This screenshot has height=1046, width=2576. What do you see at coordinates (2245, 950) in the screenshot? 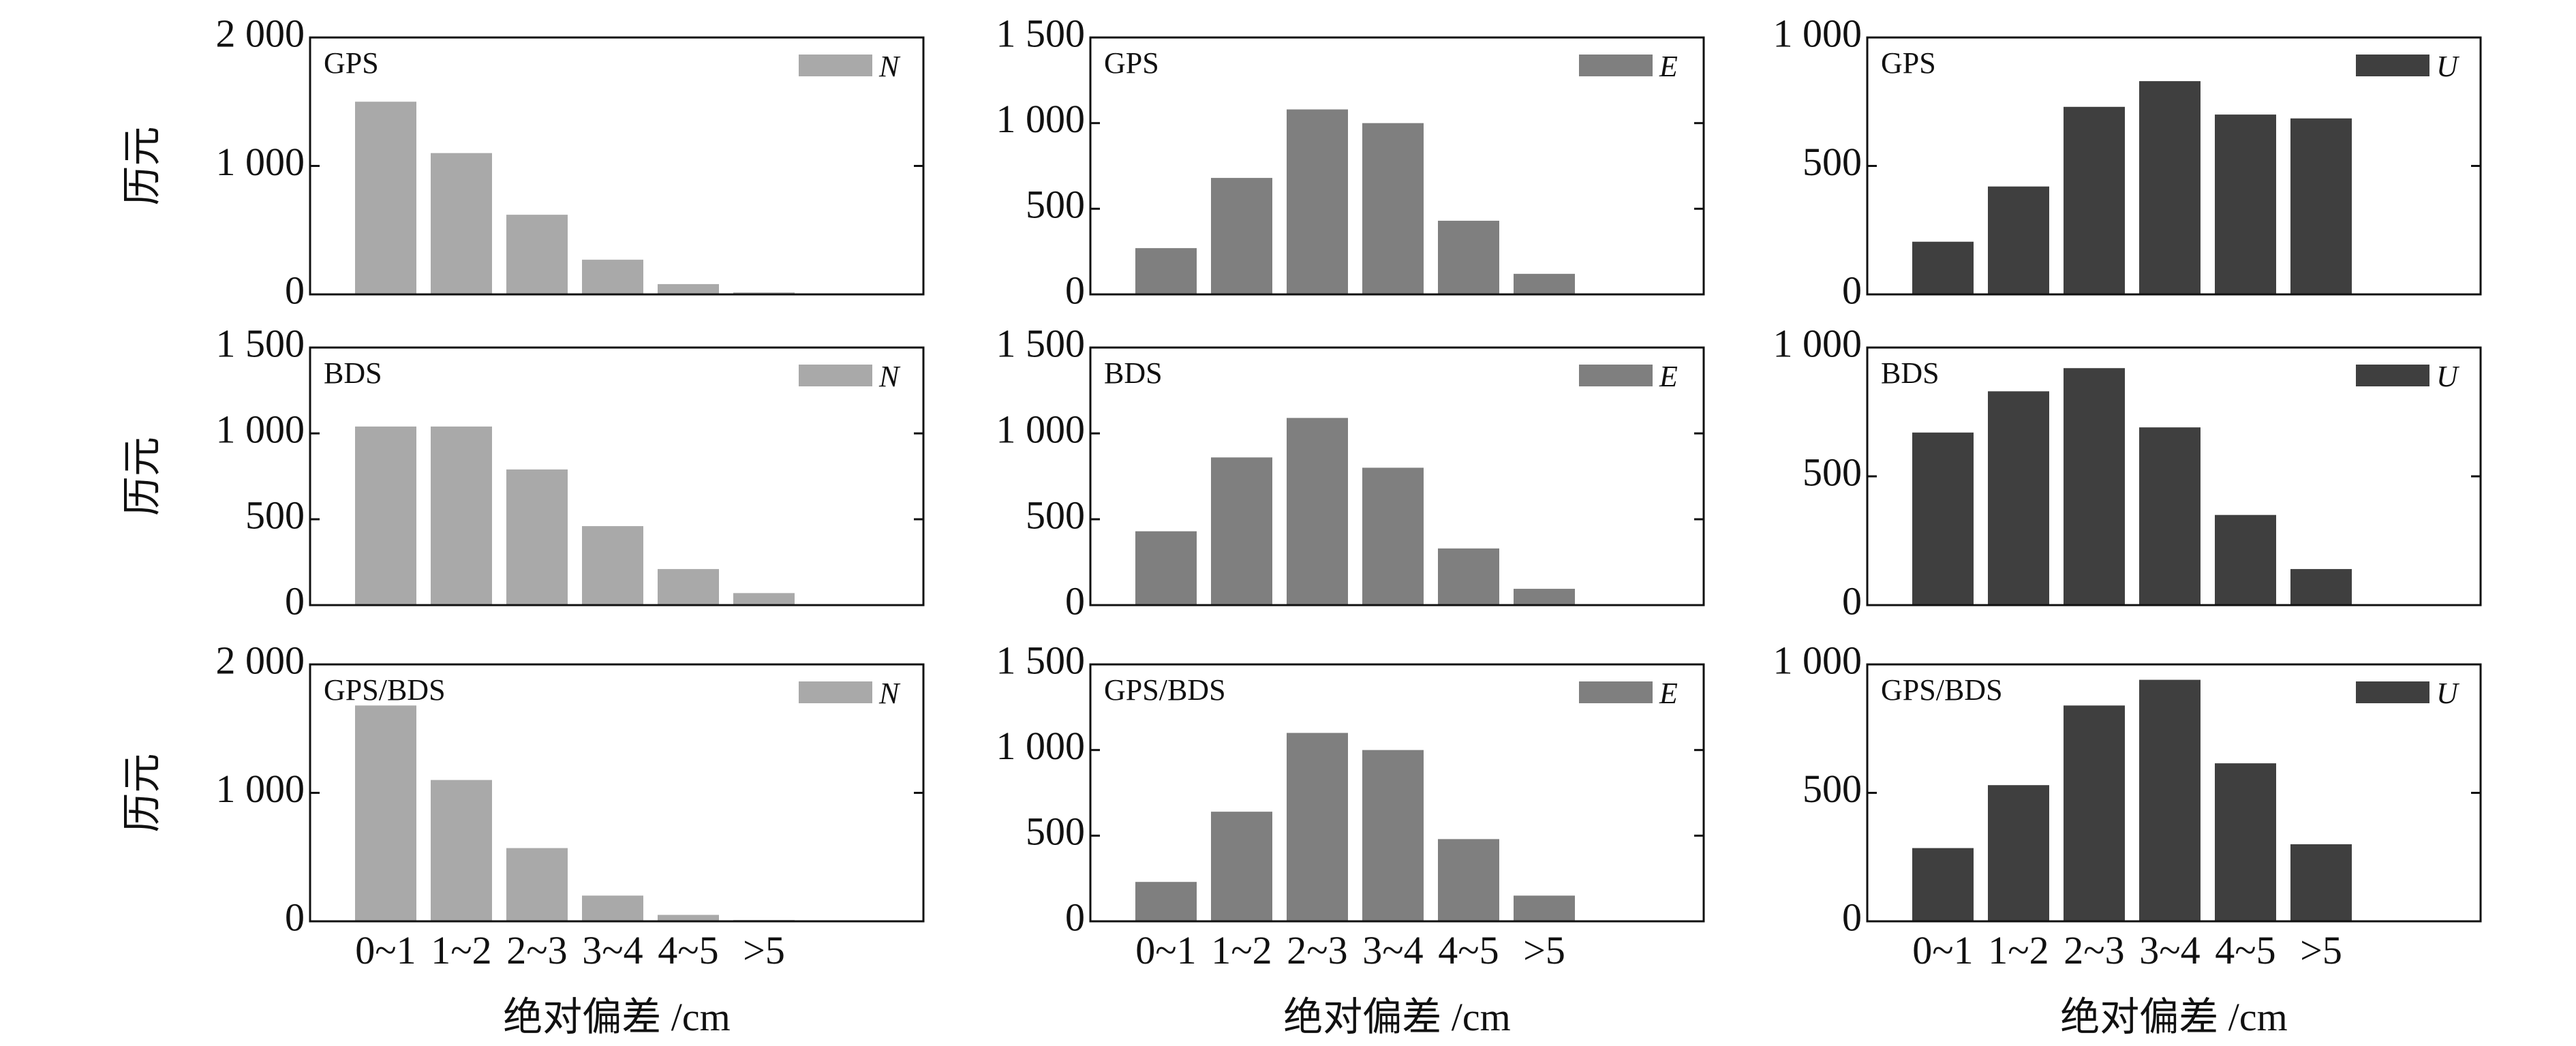
I see `panel-gps-bds-u-xtick-label-5: 4~5` at bounding box center [2245, 950].